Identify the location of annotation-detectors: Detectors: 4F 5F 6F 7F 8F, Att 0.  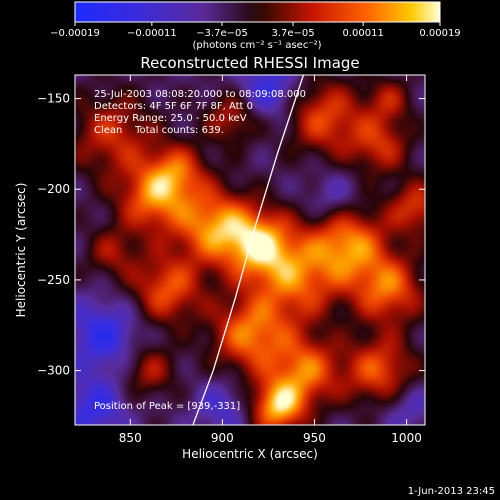
(173, 106).